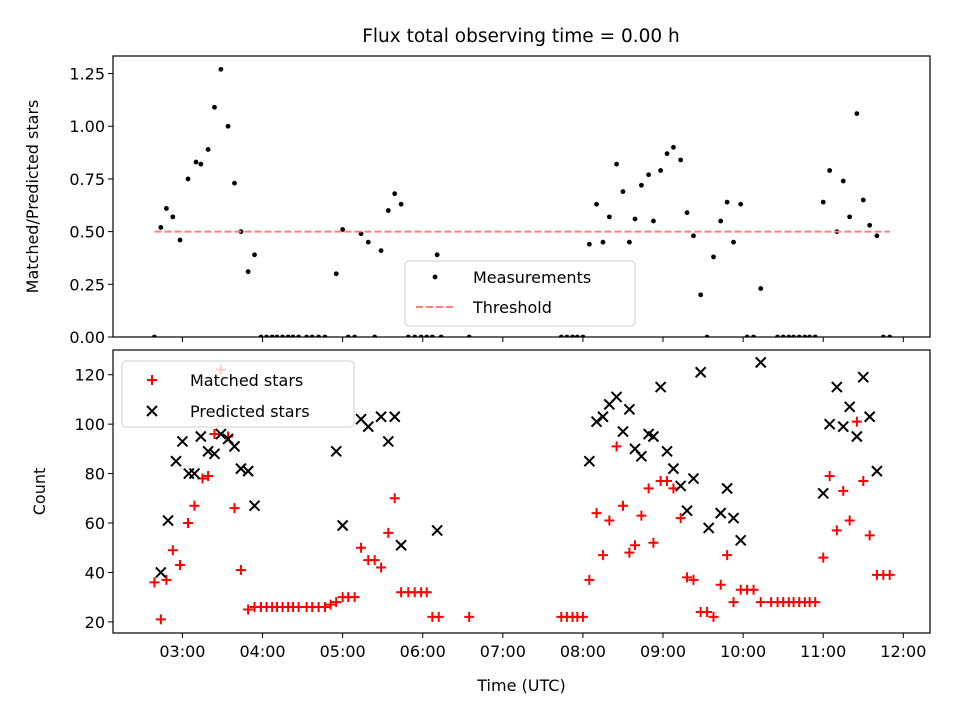 Image resolution: width=960 pixels, height=720 pixels. Describe the element at coordinates (520, 685) in the screenshot. I see `x-axis-label: Time (UTC)` at that location.